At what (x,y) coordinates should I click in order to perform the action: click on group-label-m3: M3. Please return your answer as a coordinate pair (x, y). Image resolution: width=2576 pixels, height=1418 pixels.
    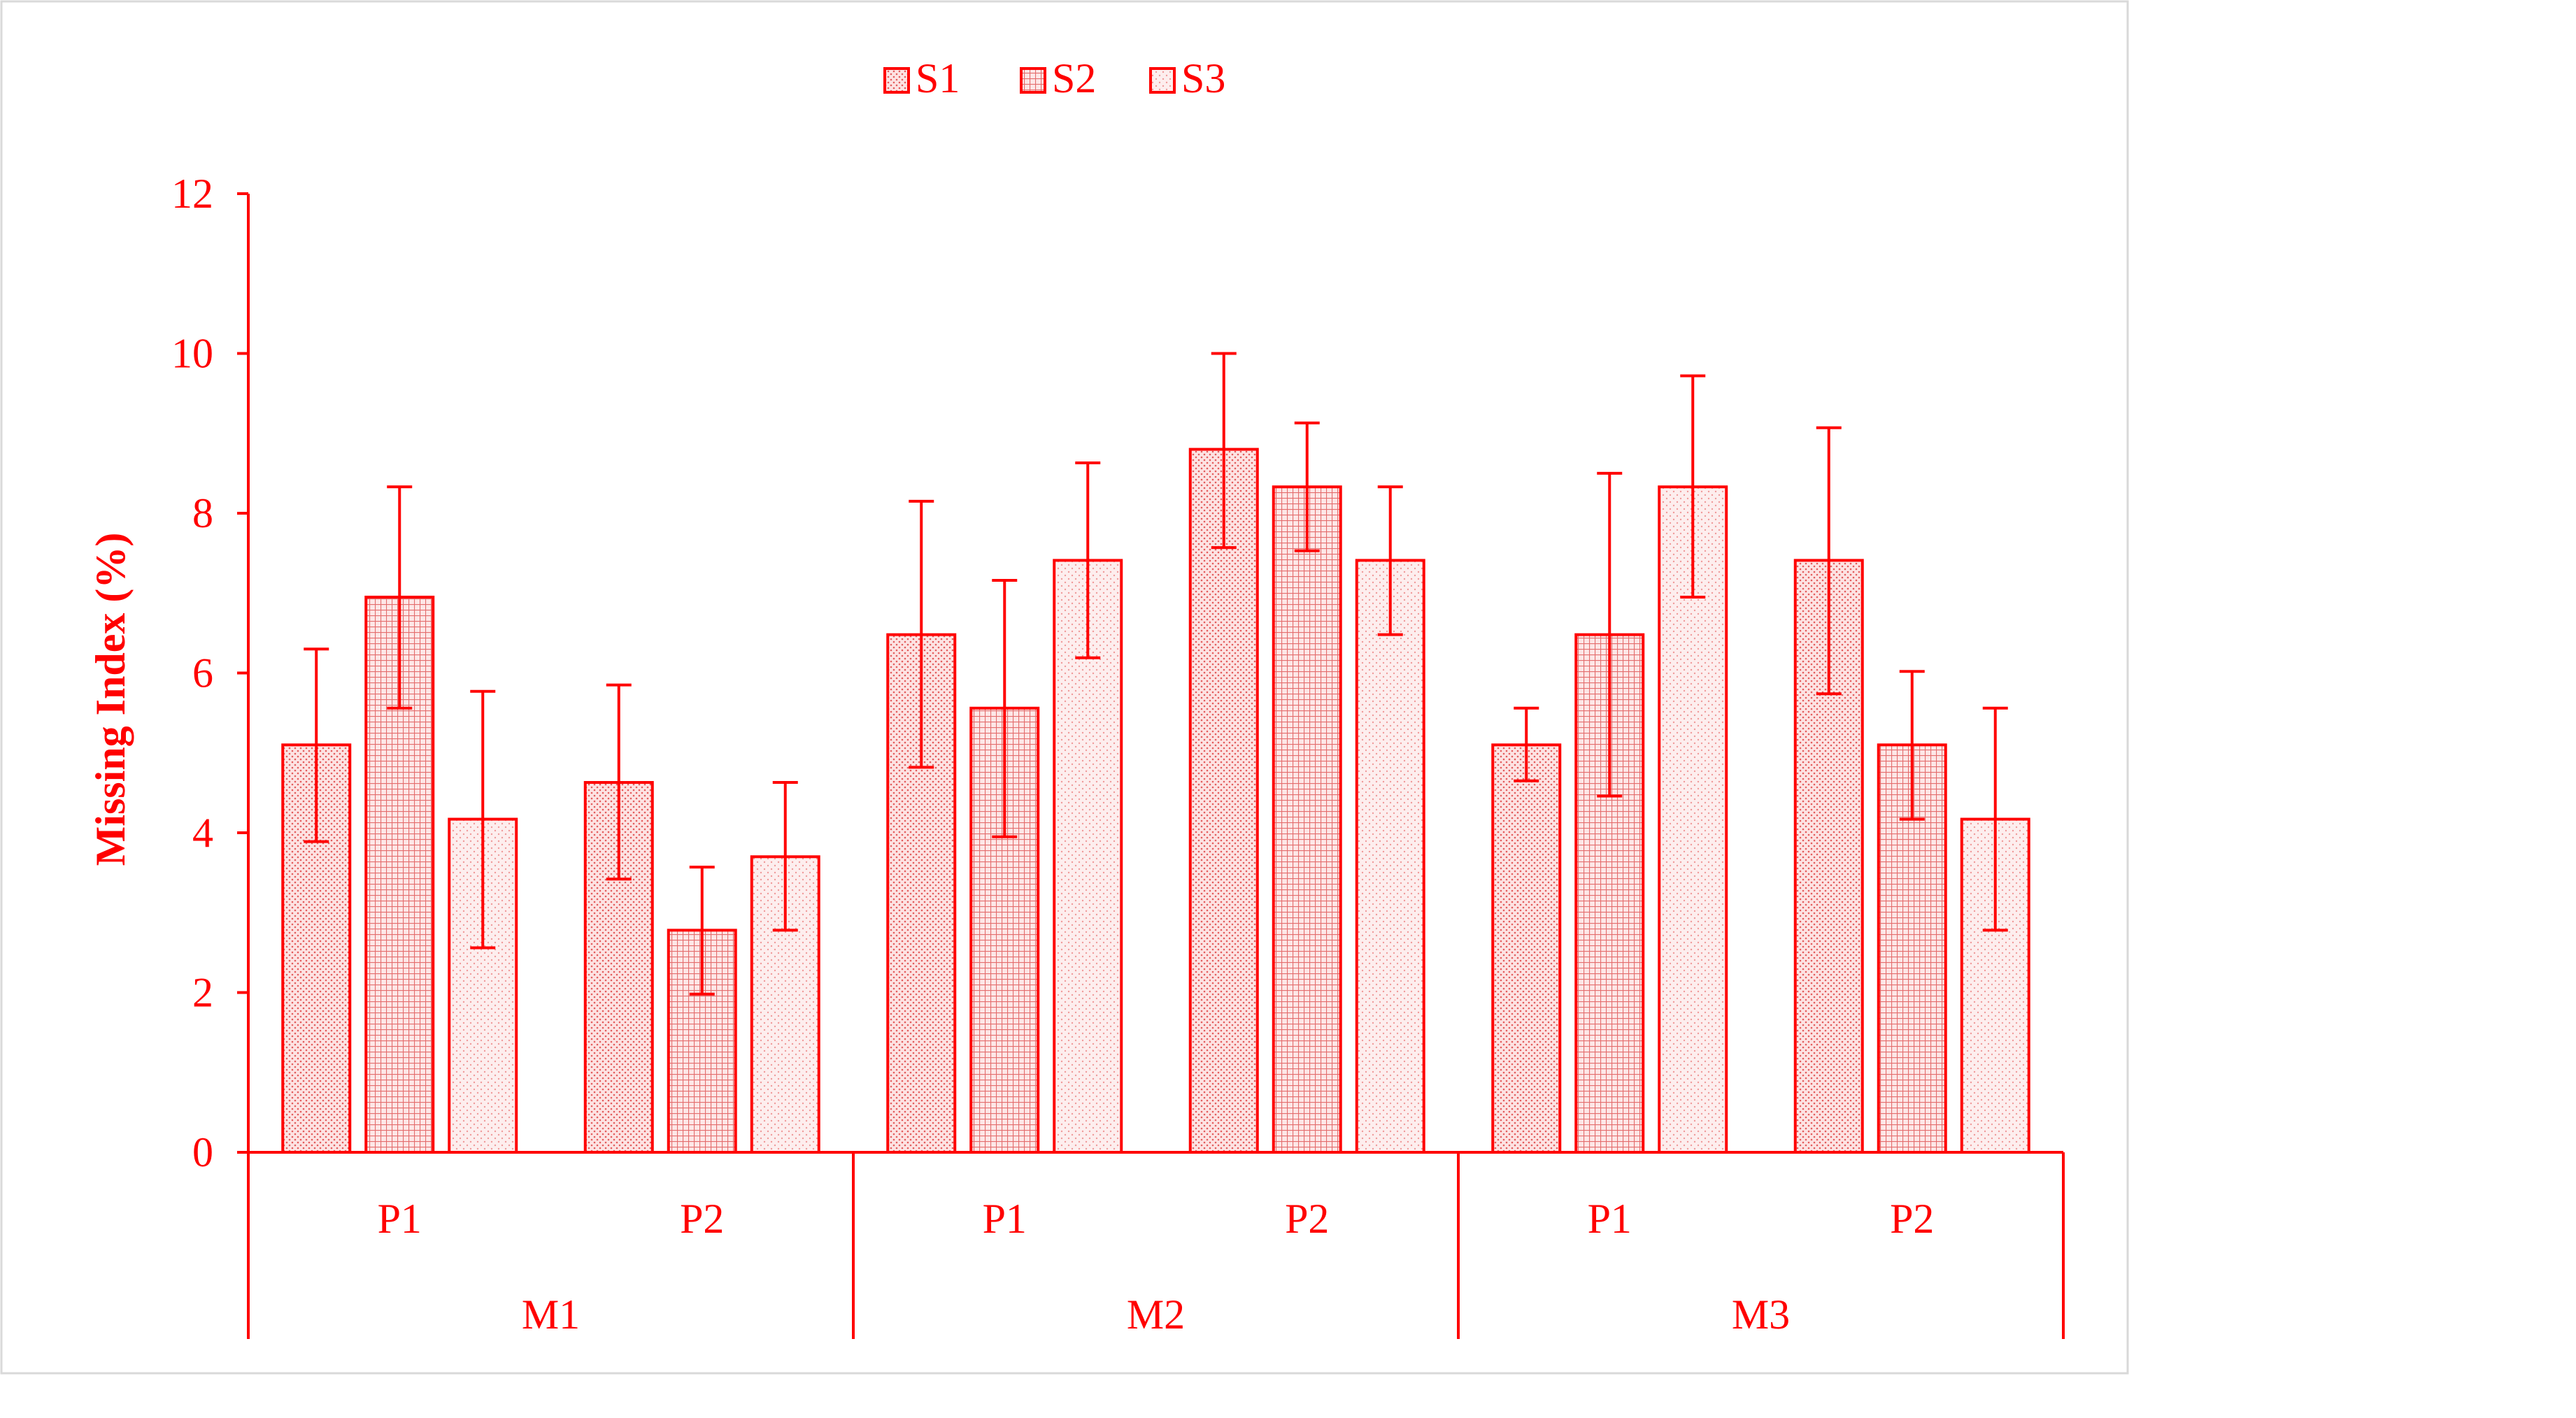
    Looking at the image, I should click on (1761, 1314).